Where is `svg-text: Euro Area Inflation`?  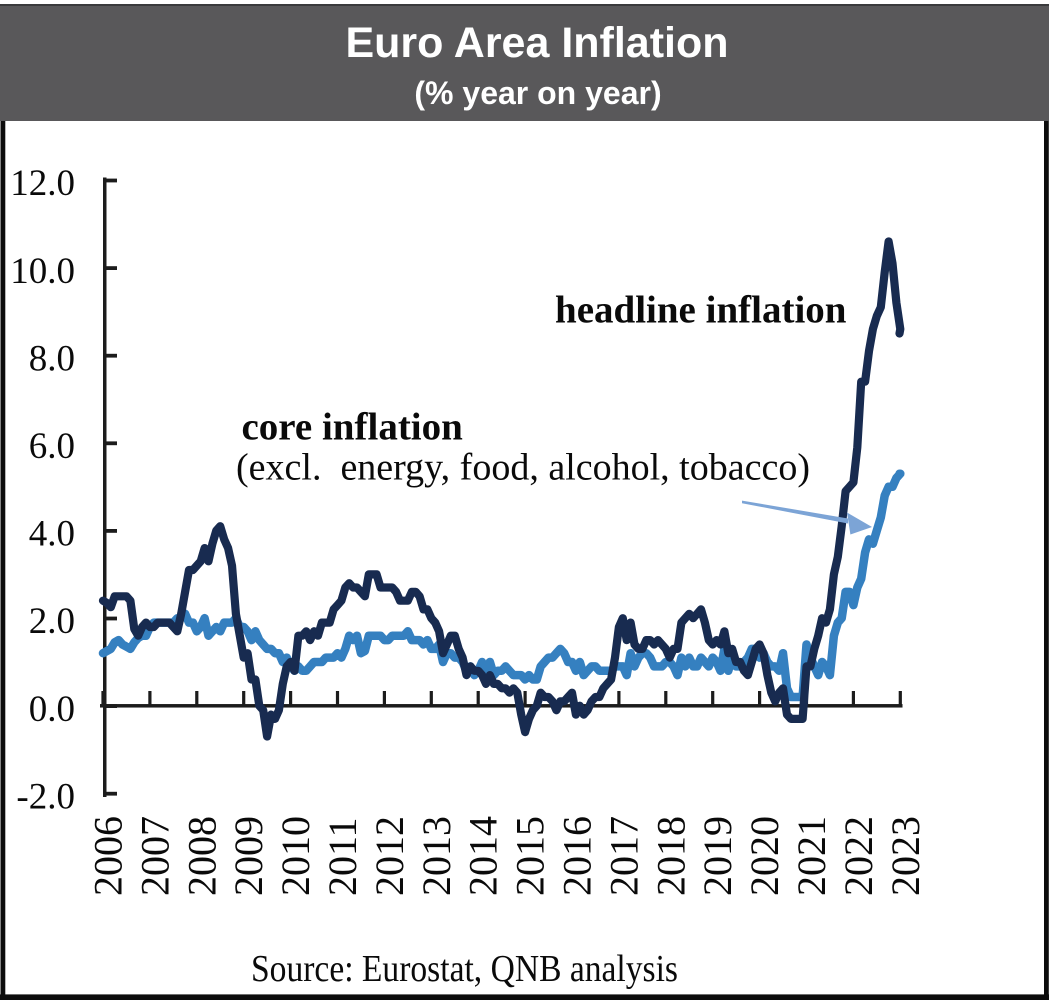
svg-text: Euro Area Inflation is located at coordinates (536, 43).